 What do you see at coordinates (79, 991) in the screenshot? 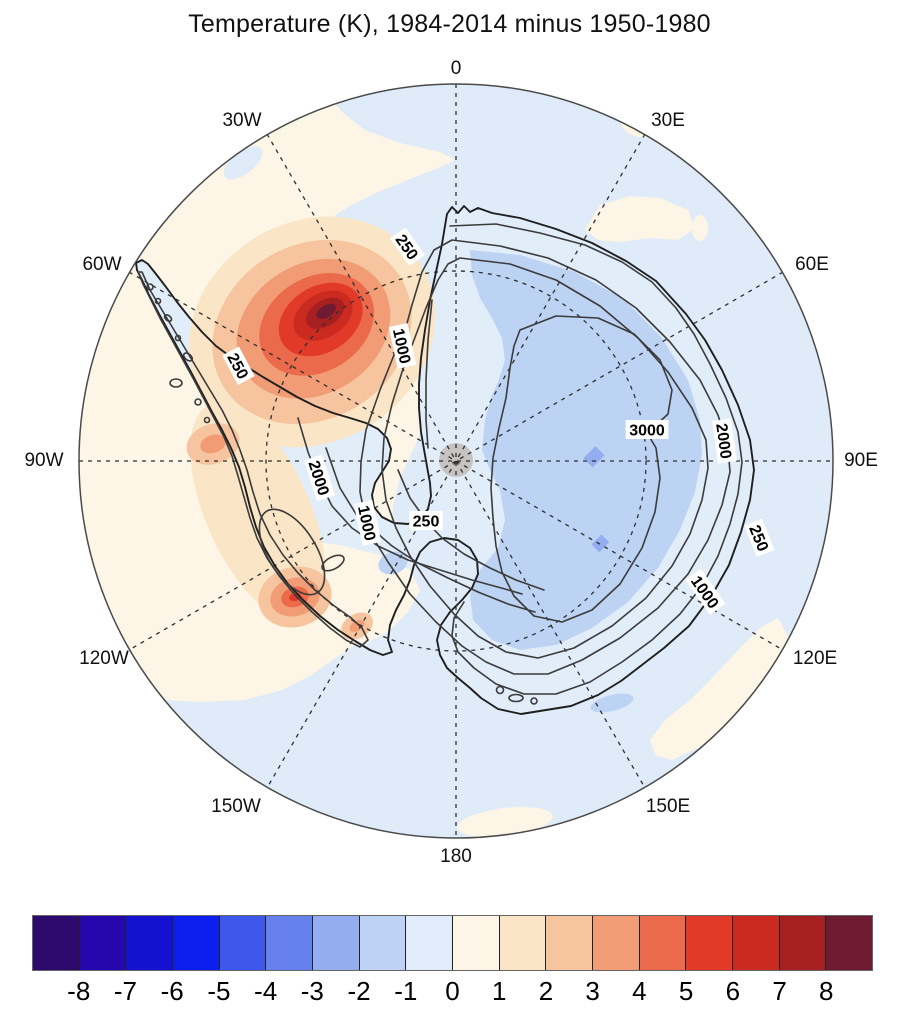
I see `colorbar-tick: -8` at bounding box center [79, 991].